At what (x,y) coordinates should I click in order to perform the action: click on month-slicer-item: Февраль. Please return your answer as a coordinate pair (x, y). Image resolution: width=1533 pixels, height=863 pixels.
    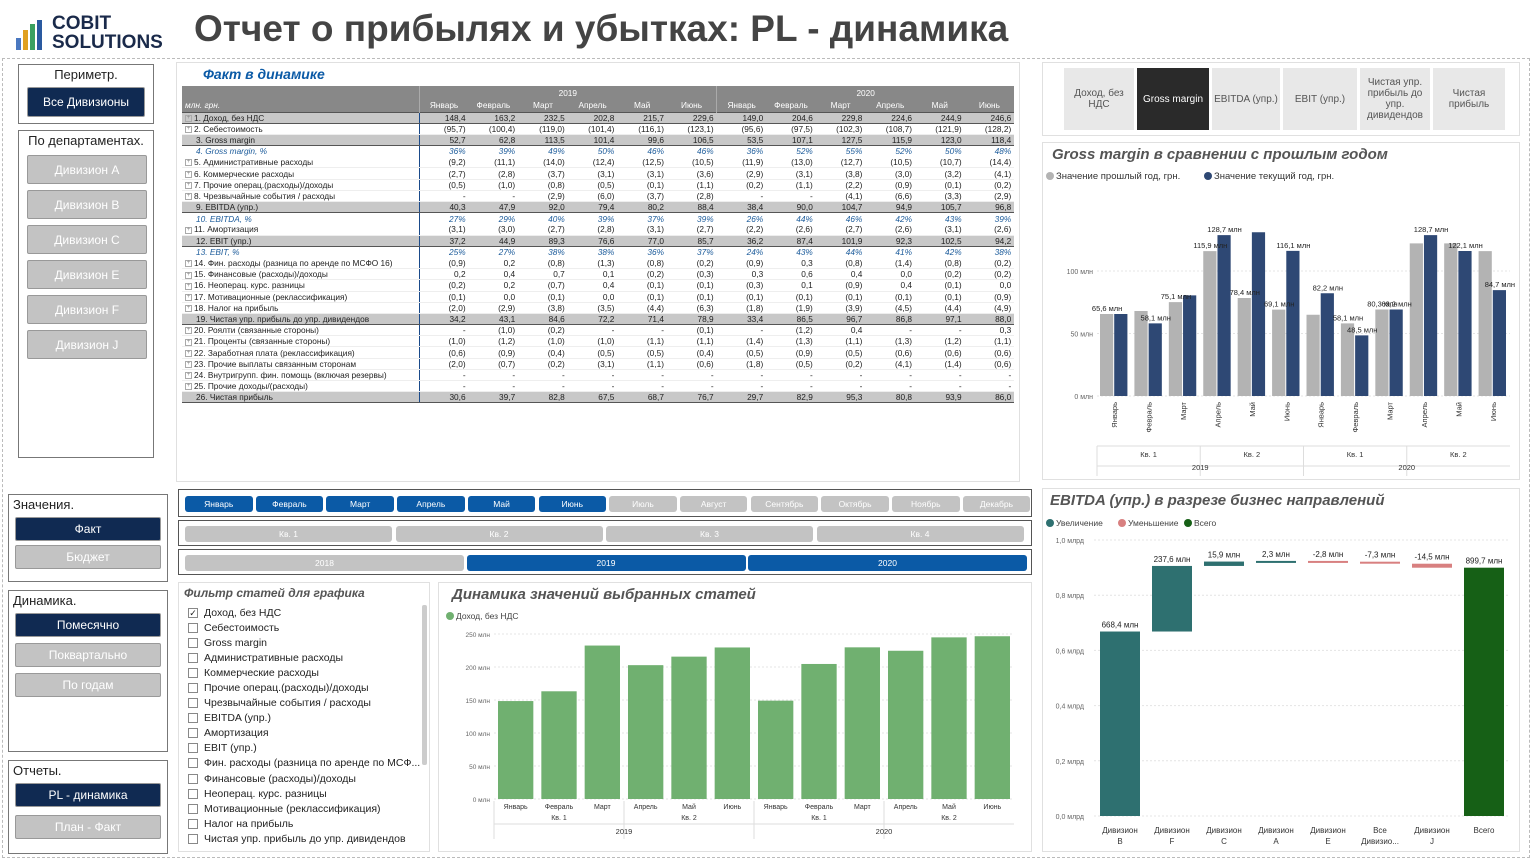
    Looking at the image, I should click on (289, 504).